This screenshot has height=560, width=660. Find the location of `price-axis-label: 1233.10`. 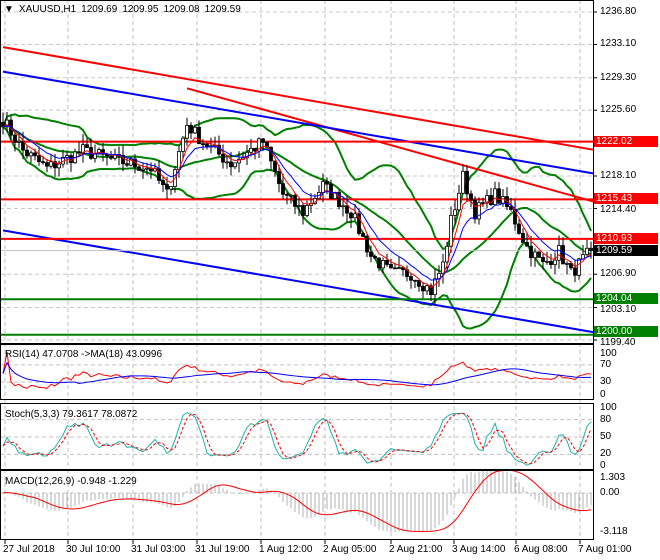

price-axis-label: 1233.10 is located at coordinates (618, 43).